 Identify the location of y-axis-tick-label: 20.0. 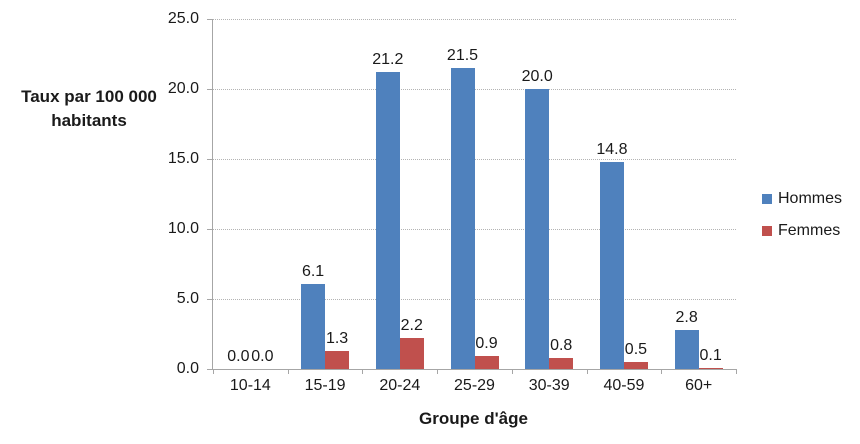
(183, 88).